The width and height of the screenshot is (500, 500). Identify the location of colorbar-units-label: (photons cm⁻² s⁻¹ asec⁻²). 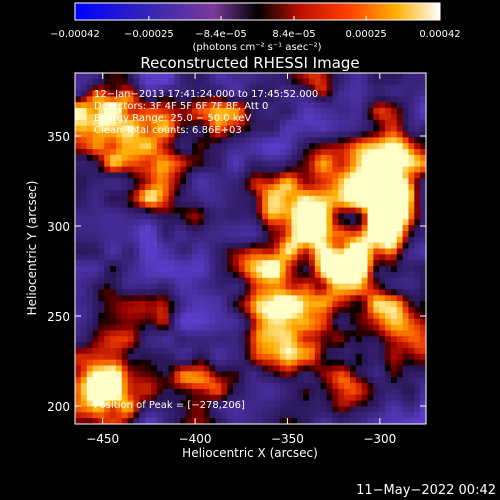
(256, 47).